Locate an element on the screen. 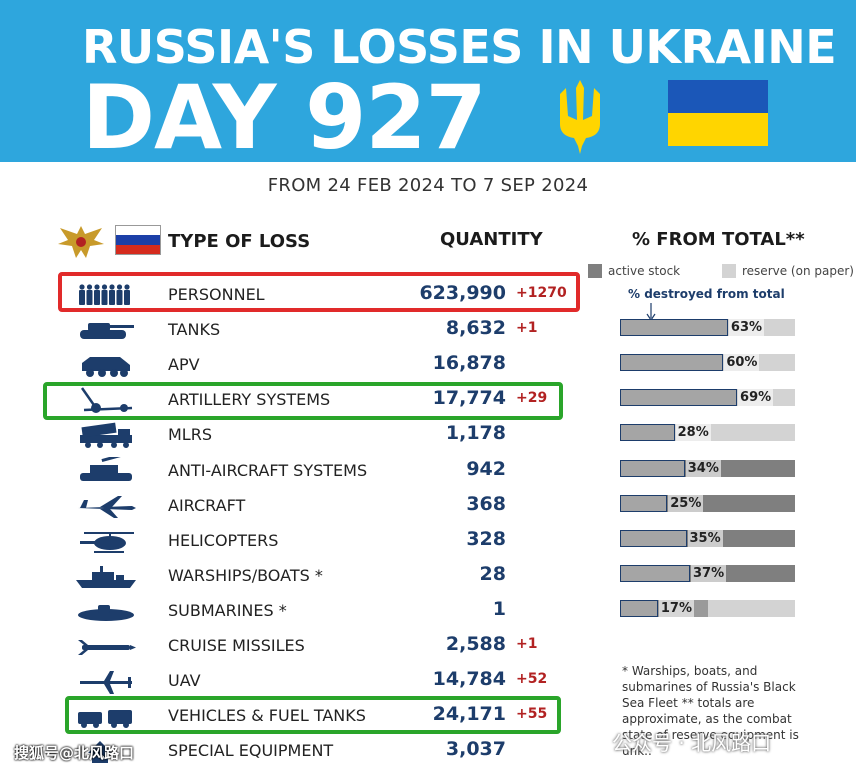  pct-value: 25% is located at coordinates (686, 503).